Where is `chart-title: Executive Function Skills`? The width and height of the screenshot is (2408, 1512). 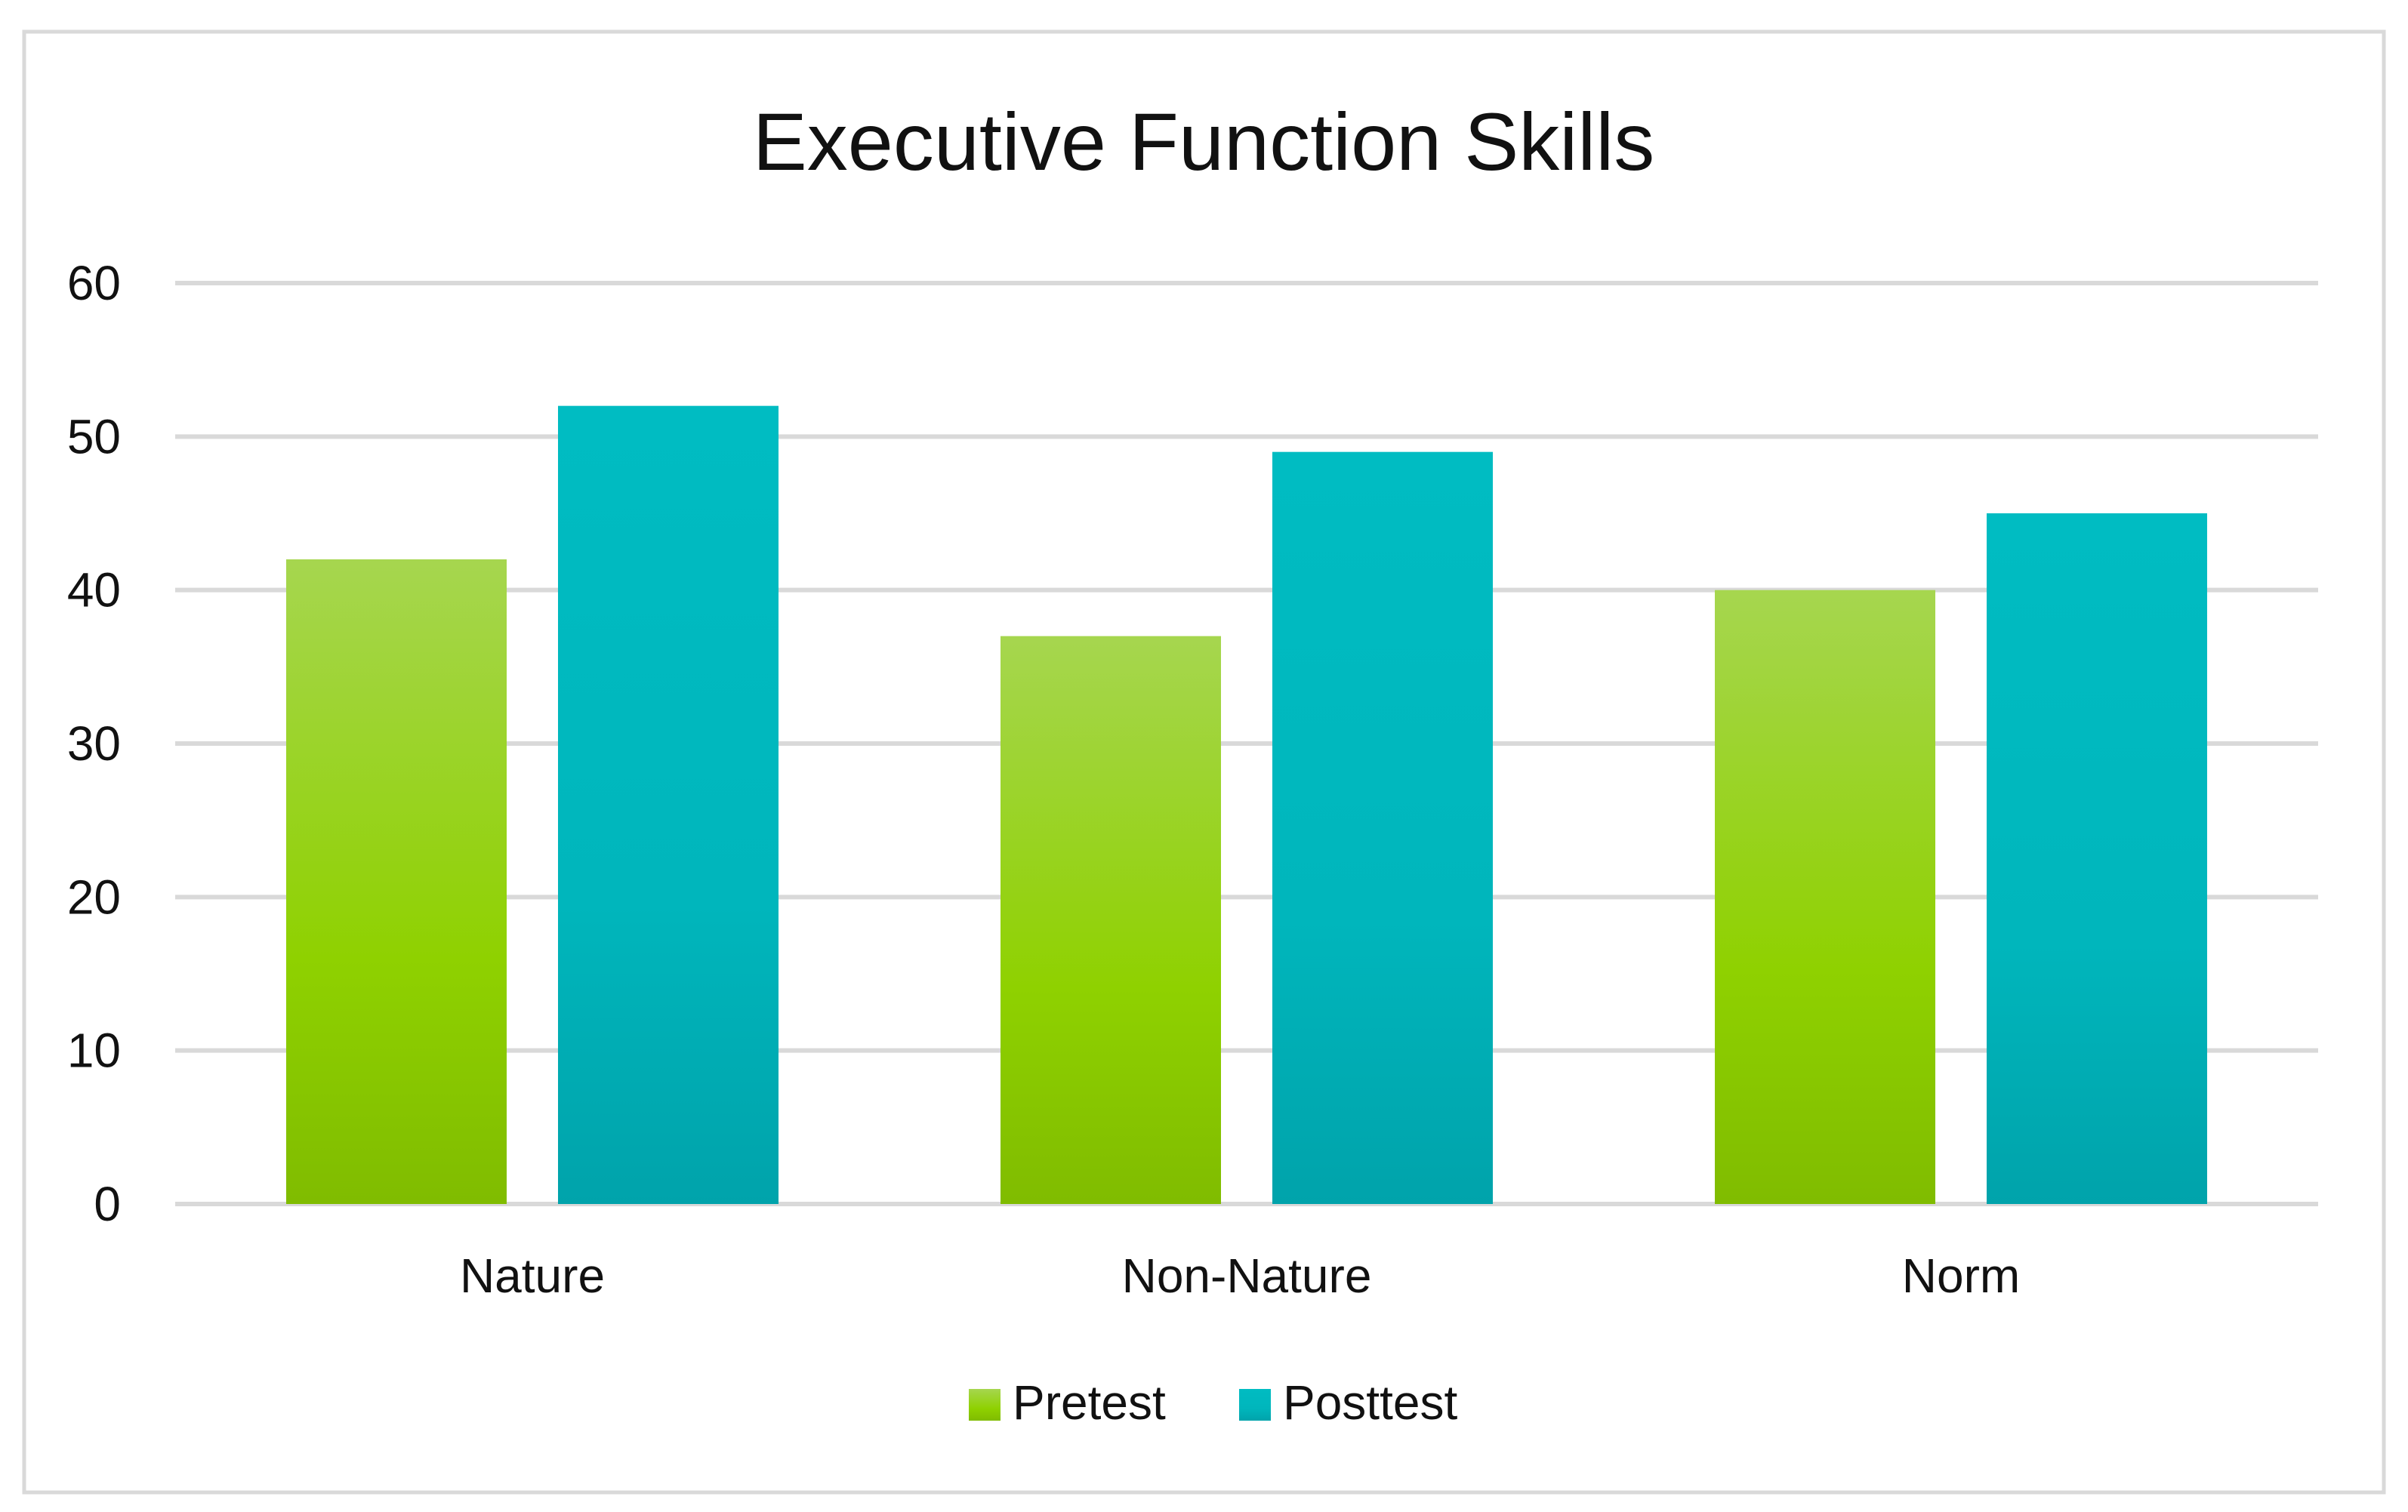 chart-title: Executive Function Skills is located at coordinates (1204, 141).